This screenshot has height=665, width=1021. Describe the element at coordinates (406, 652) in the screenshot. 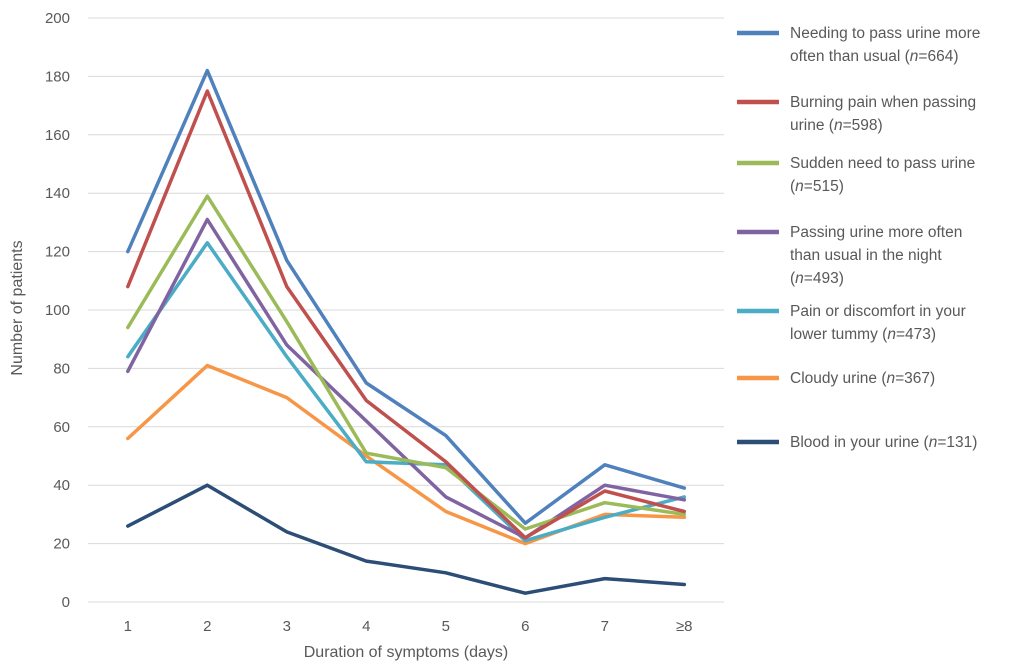

I see `x-axis-title: Duration of symptoms (days)` at that location.